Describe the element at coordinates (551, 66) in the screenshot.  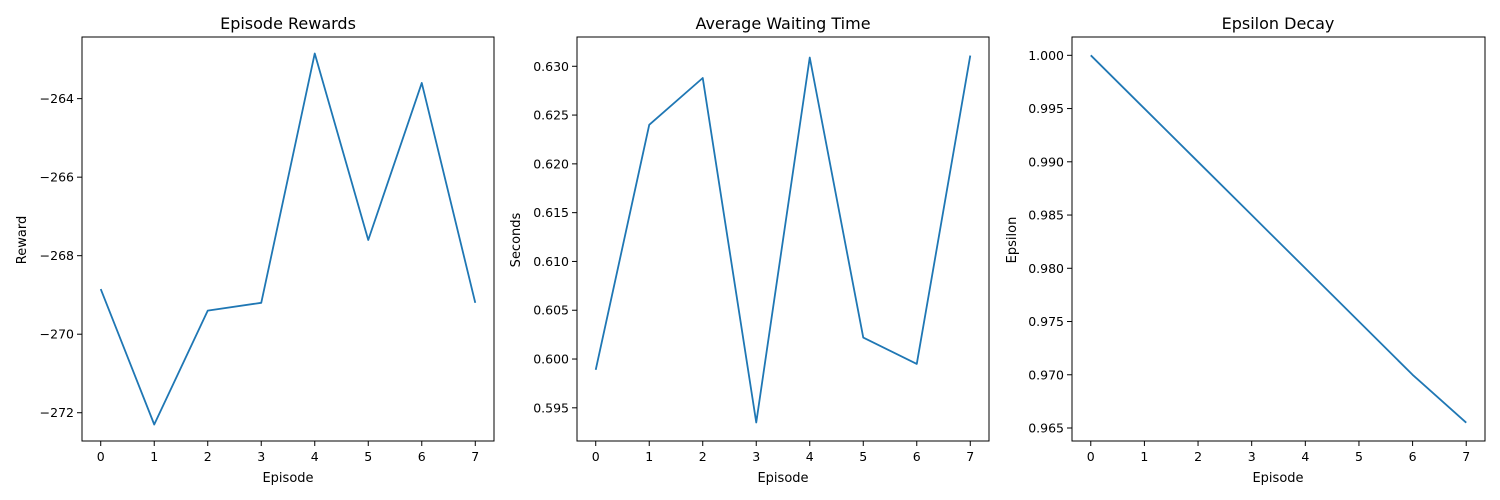
I see `y-tick-label: 0.630` at that location.